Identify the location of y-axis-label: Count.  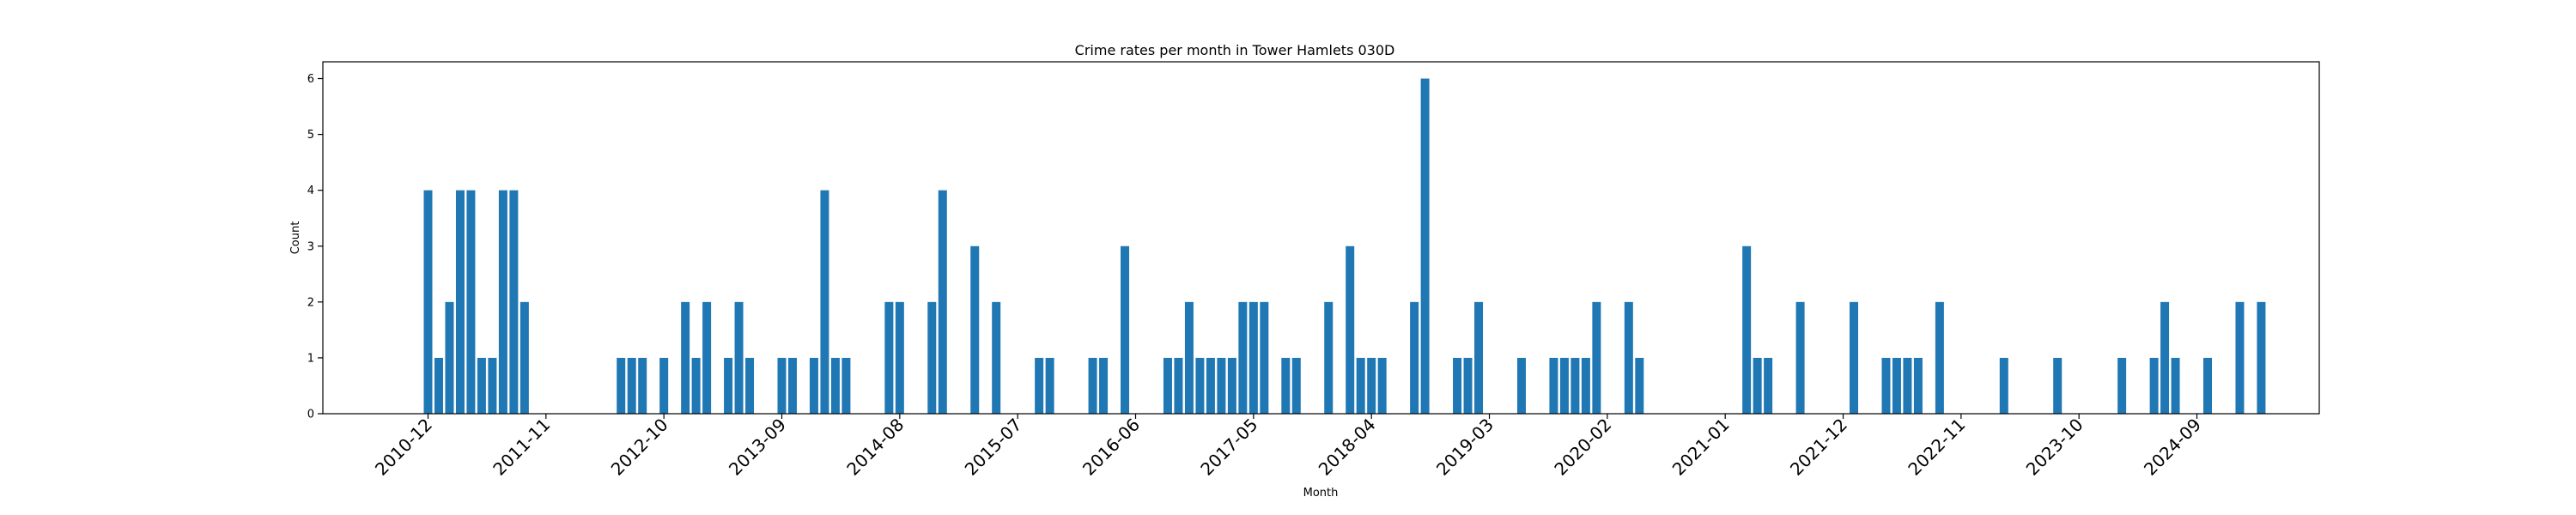
(295, 238).